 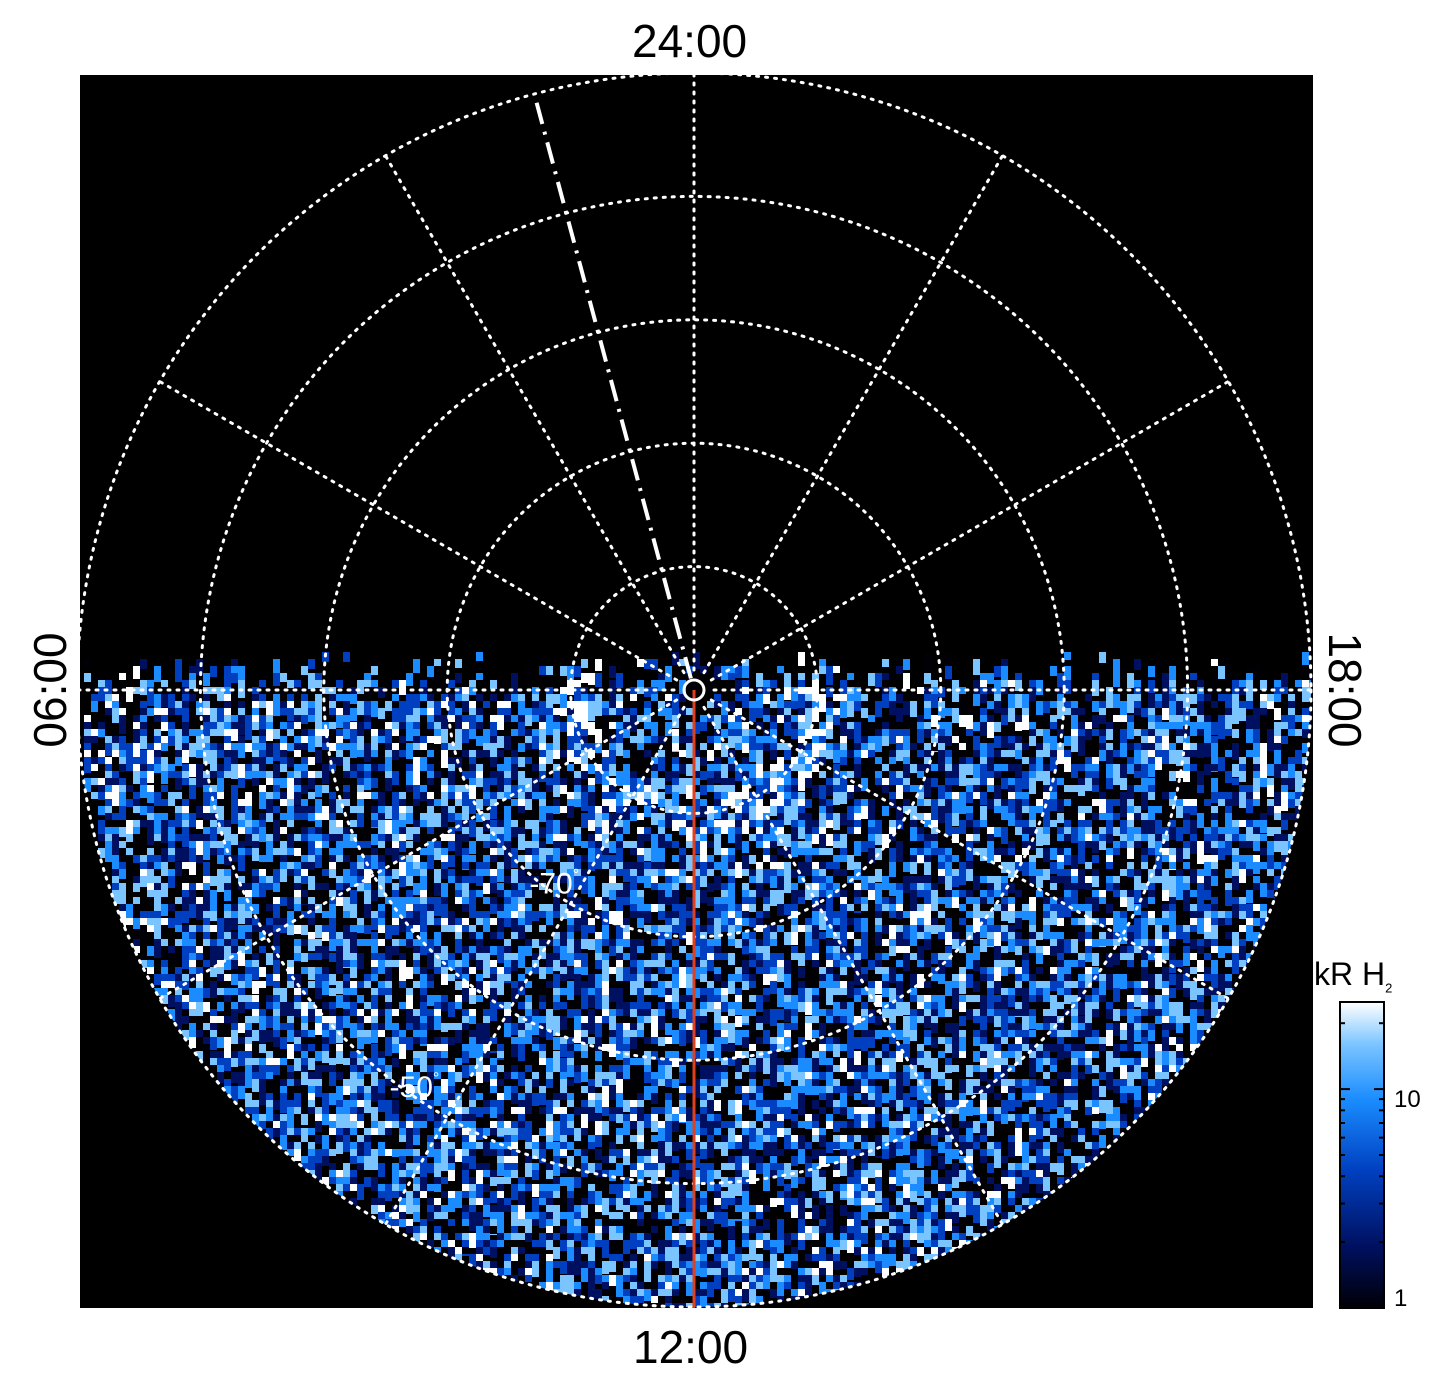 I want to click on local-time-label-top: 24:00, so click(x=689, y=41).